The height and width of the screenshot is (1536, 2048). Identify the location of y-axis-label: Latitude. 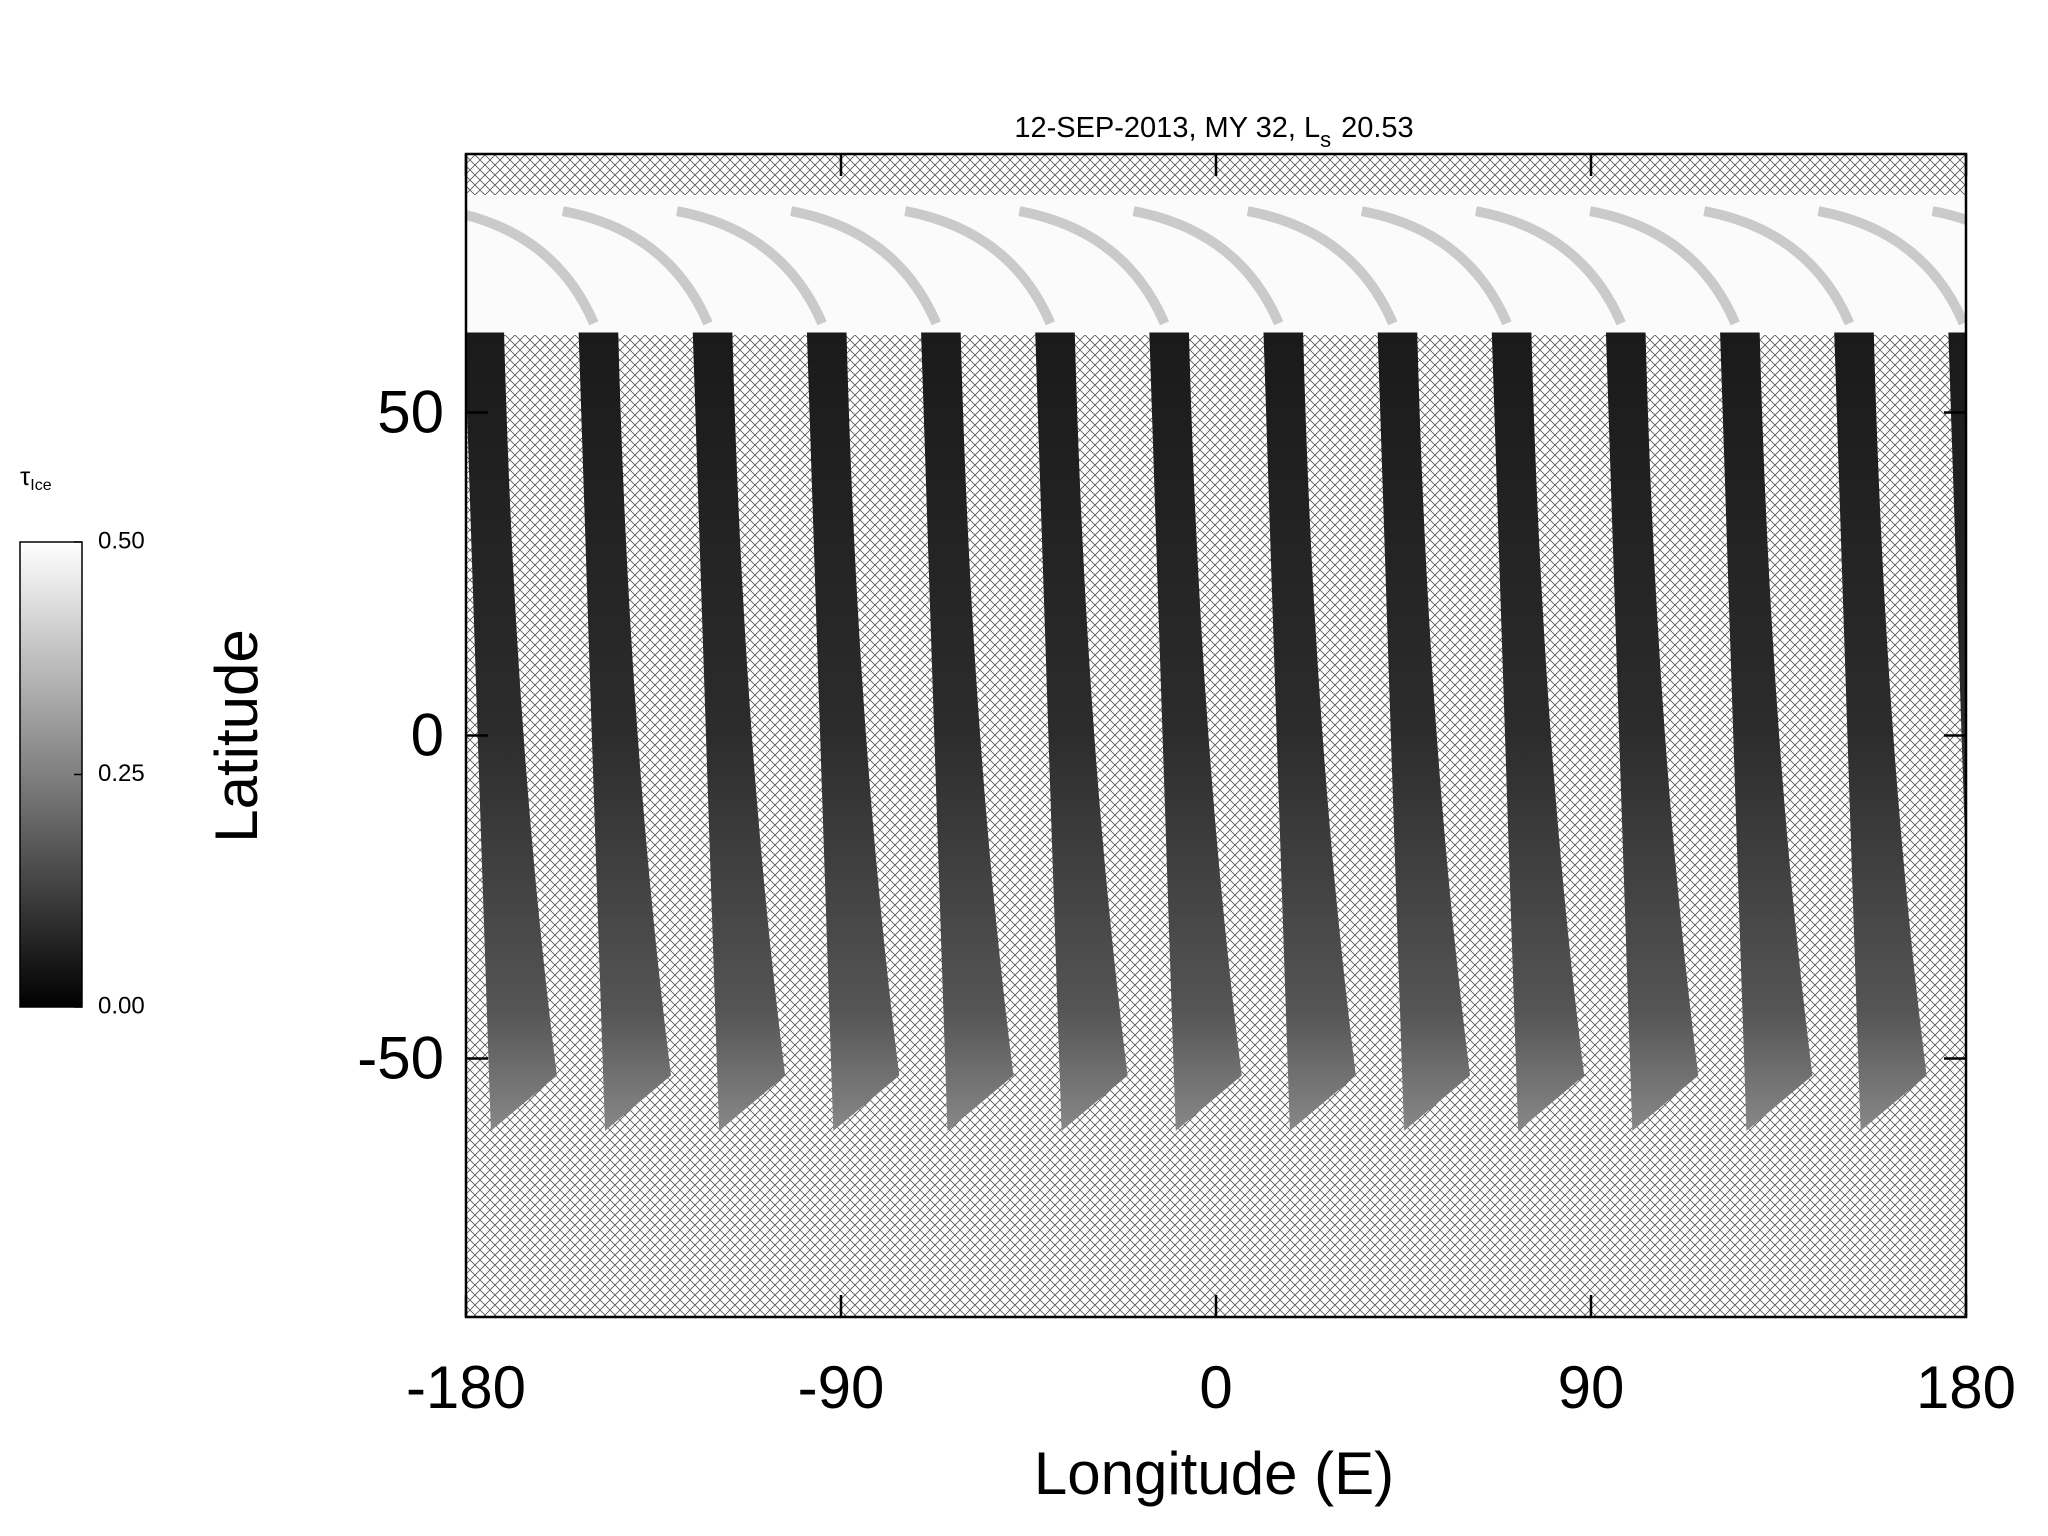
(236, 736).